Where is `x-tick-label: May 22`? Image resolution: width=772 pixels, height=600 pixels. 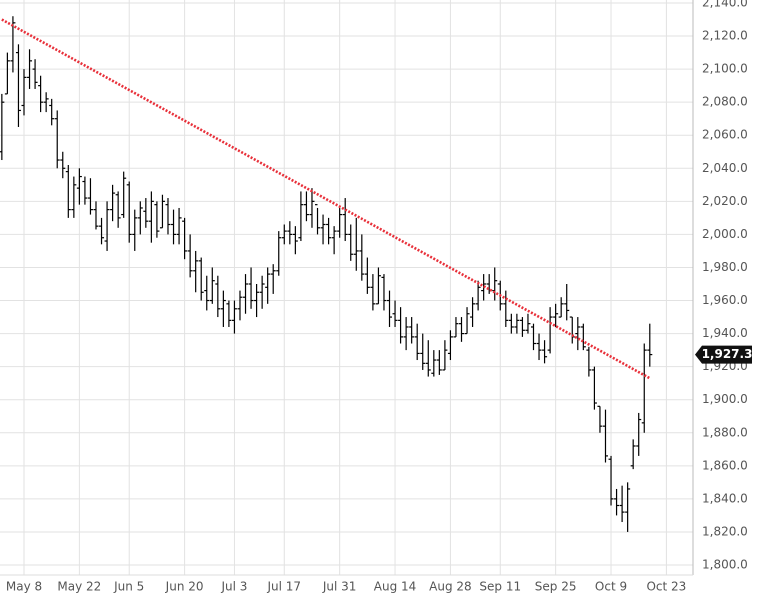 x-tick-label: May 22 is located at coordinates (79, 587).